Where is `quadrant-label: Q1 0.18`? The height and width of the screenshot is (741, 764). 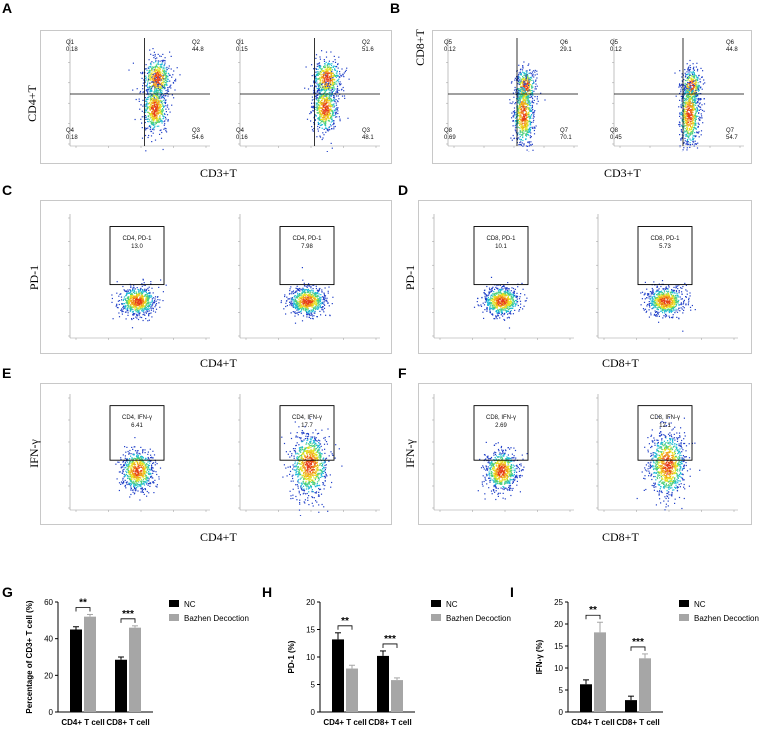
quadrant-label: Q1 0.18 is located at coordinates (72, 47).